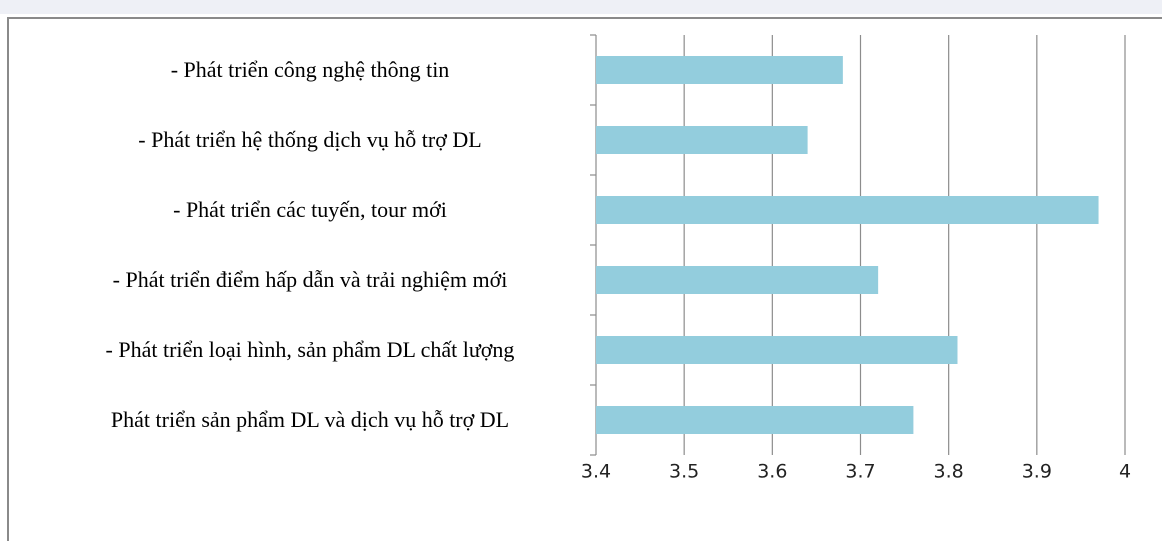  I want to click on x-tick-label: 3.6, so click(772, 472).